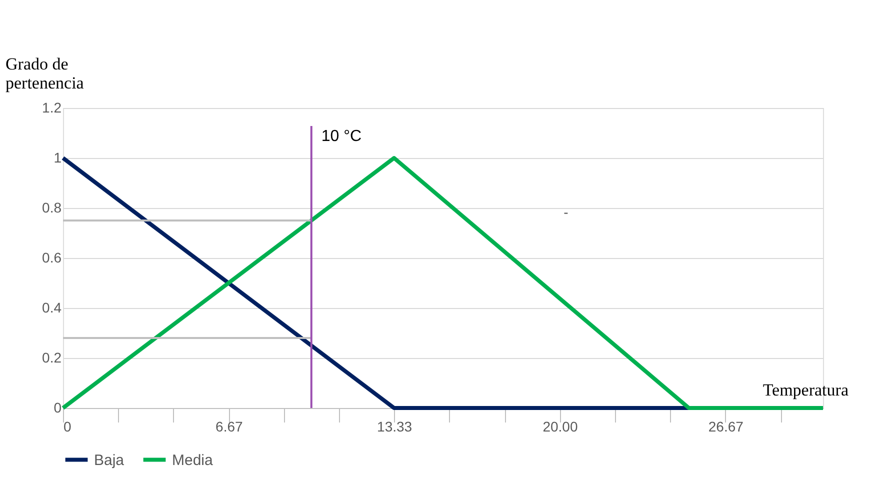 The image size is (888, 483). I want to click on legend-label: Media, so click(193, 460).